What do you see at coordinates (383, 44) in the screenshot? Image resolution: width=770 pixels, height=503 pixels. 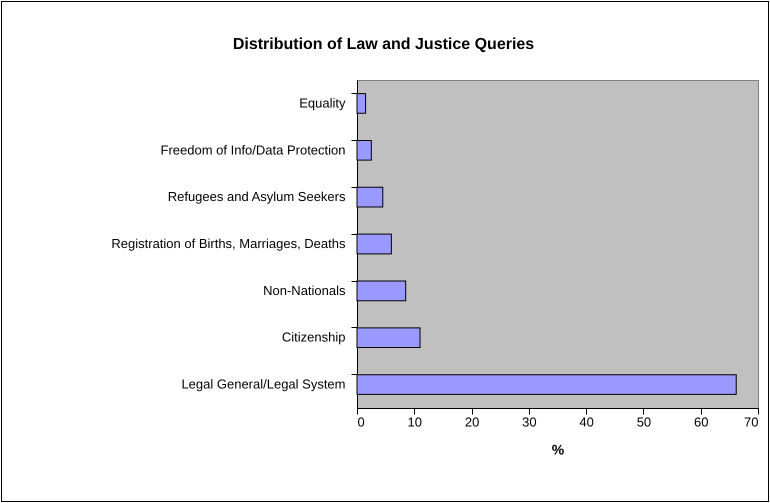 I see `chart-title: Distribution of Law and Justice Queries` at bounding box center [383, 44].